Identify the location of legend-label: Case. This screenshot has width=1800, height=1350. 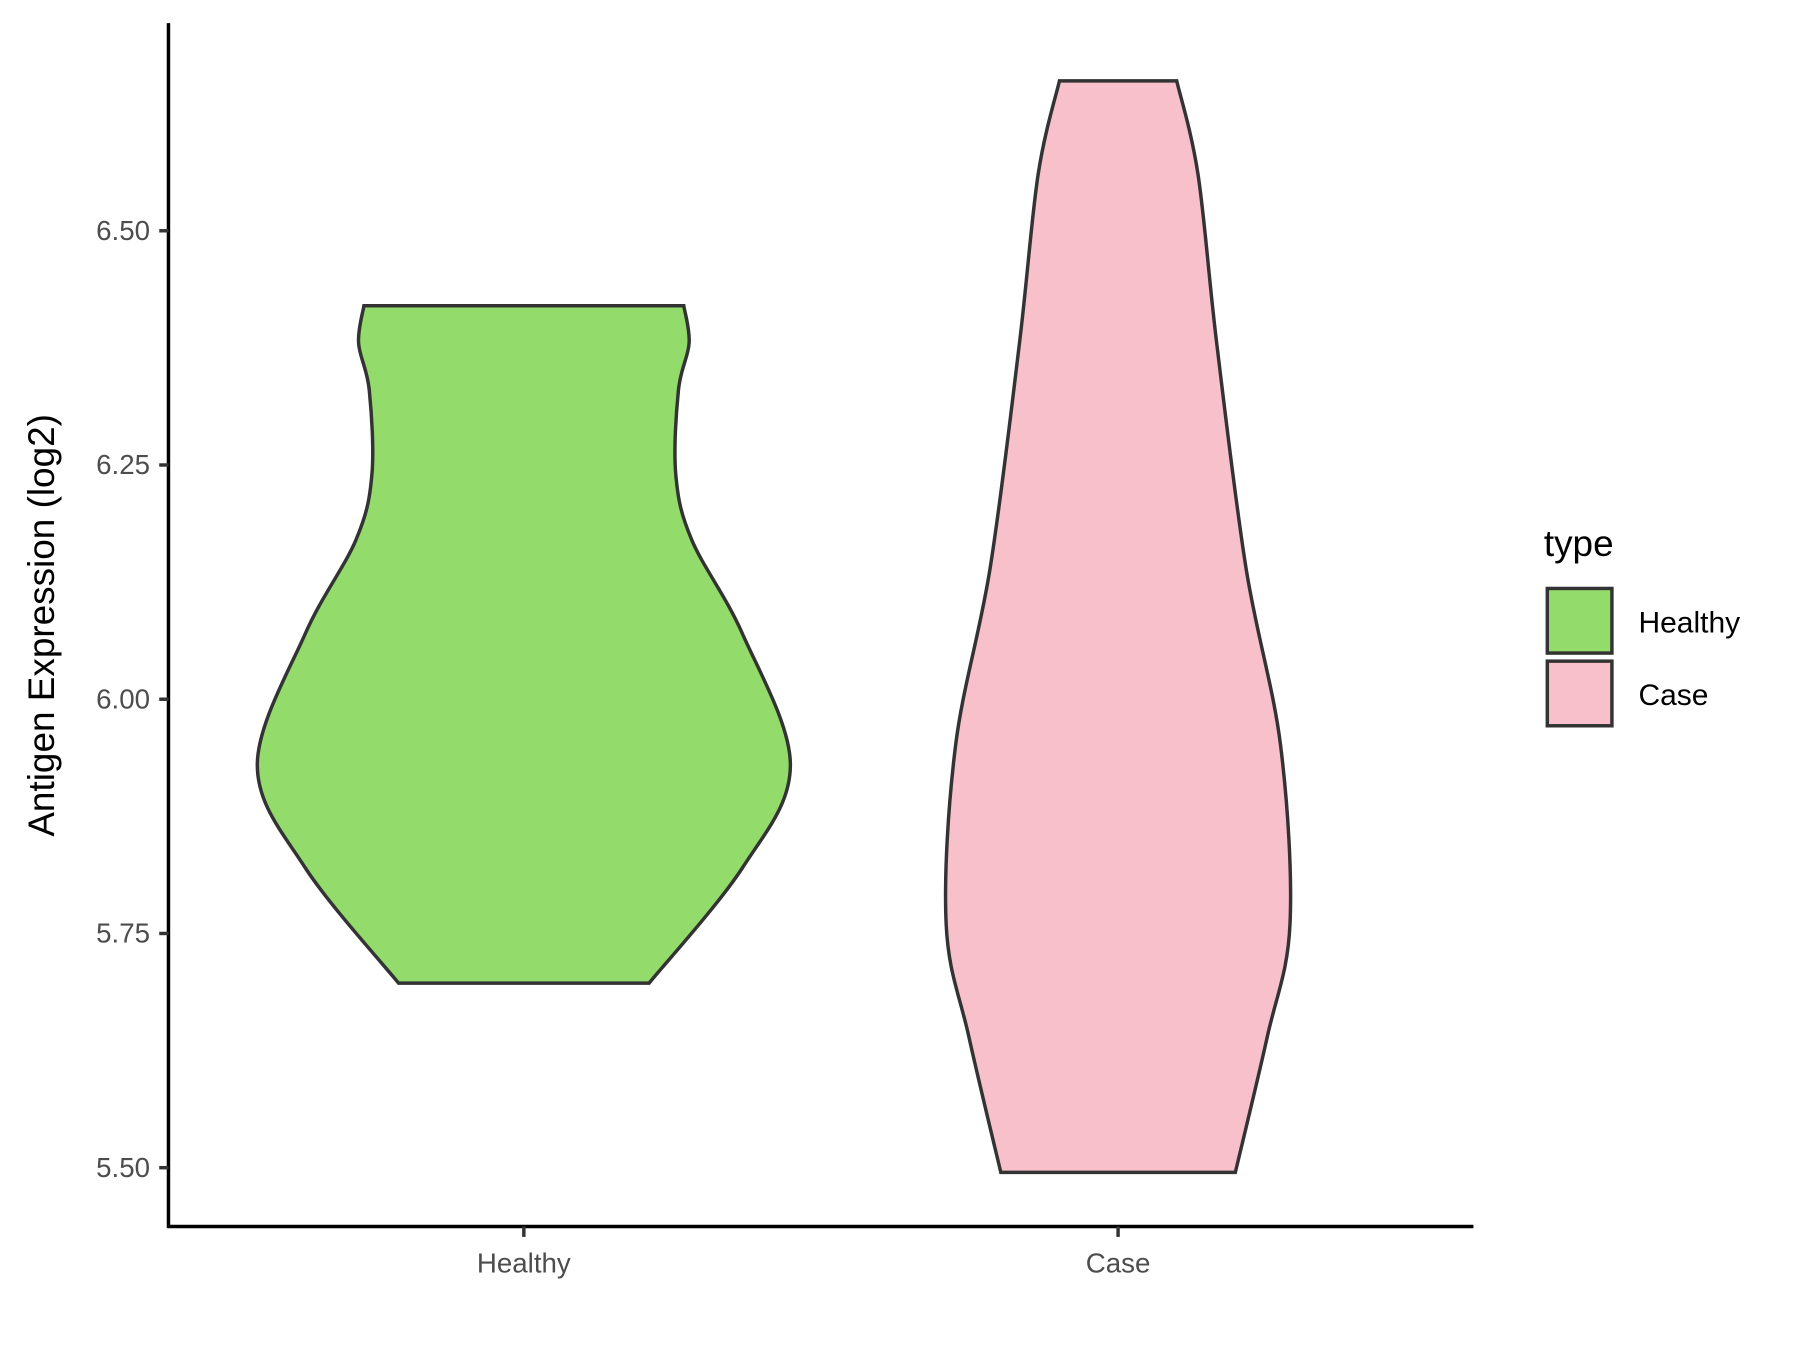
(1673, 695).